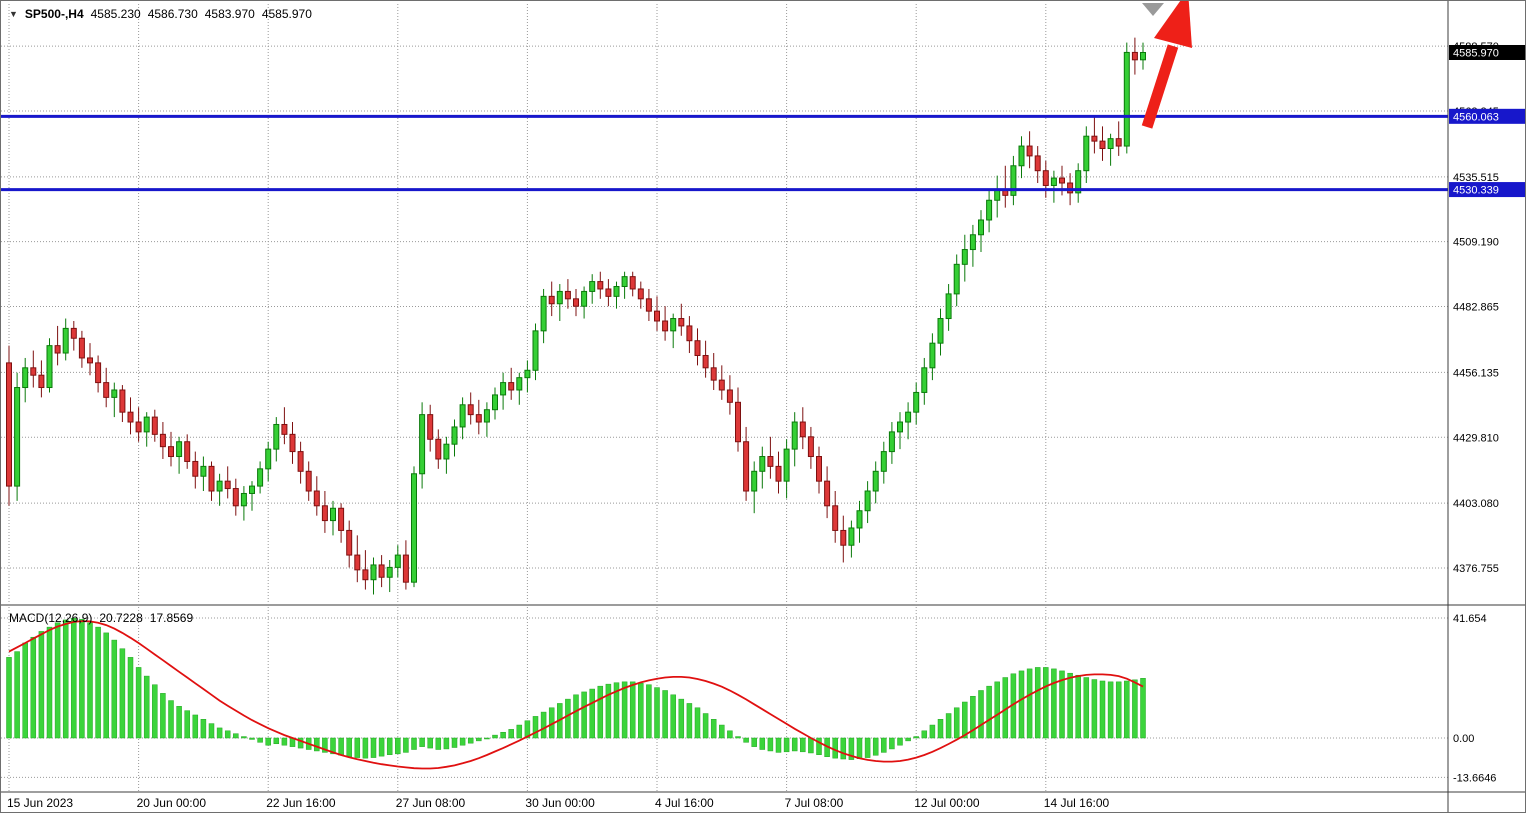 The height and width of the screenshot is (813, 1526). I want to click on arrow-head, so click(1173, 24).